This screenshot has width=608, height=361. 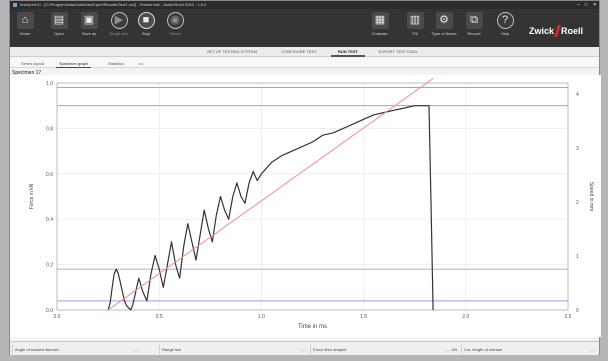 I want to click on tab-statistics: Statistics, so click(x=116, y=63).